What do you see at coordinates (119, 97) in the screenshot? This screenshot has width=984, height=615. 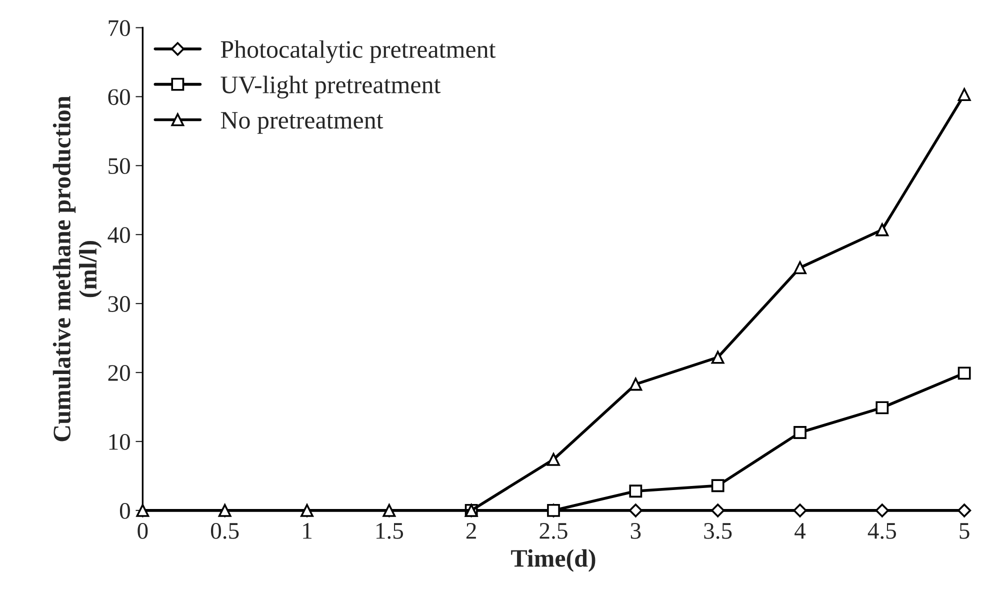 I see `y-tick-label: 60` at bounding box center [119, 97].